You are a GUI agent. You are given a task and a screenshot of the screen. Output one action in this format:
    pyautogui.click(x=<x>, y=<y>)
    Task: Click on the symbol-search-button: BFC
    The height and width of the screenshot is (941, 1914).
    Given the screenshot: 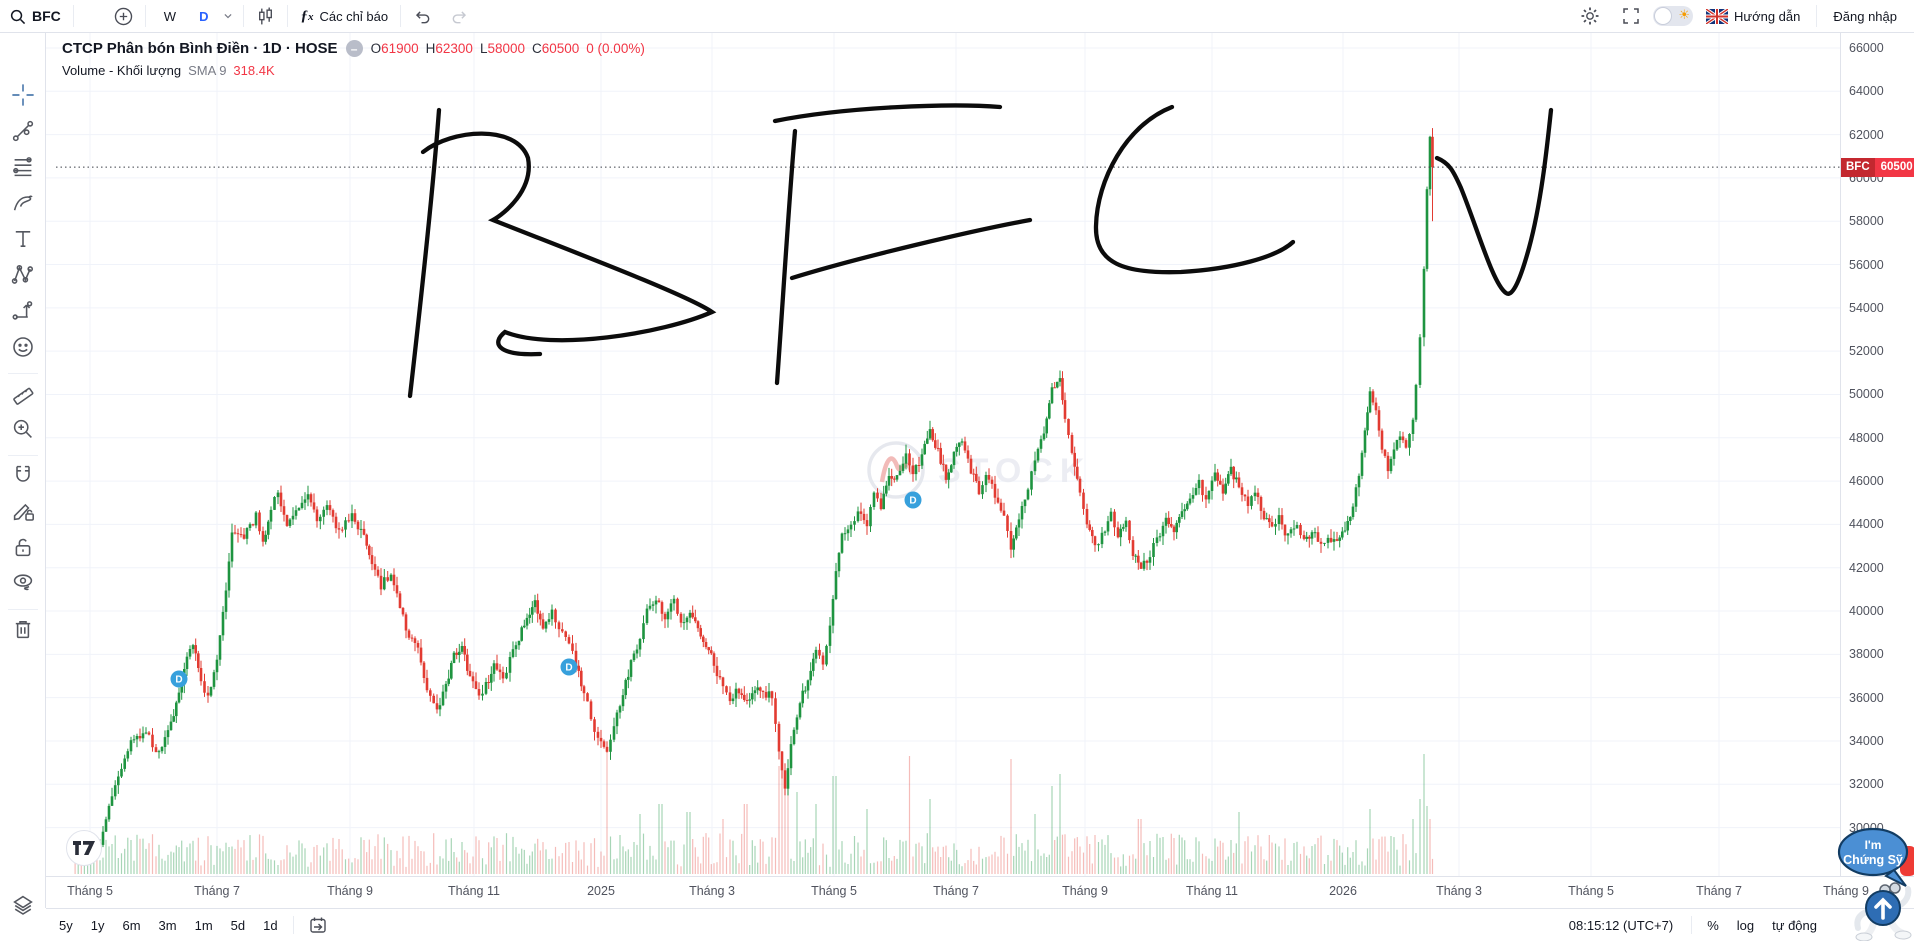 What is the action you would take?
    pyautogui.click(x=35, y=16)
    